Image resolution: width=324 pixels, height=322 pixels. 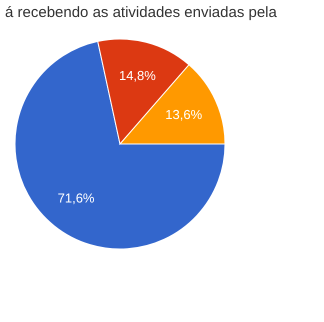 I want to click on data-label: 71,6%, so click(x=76, y=198).